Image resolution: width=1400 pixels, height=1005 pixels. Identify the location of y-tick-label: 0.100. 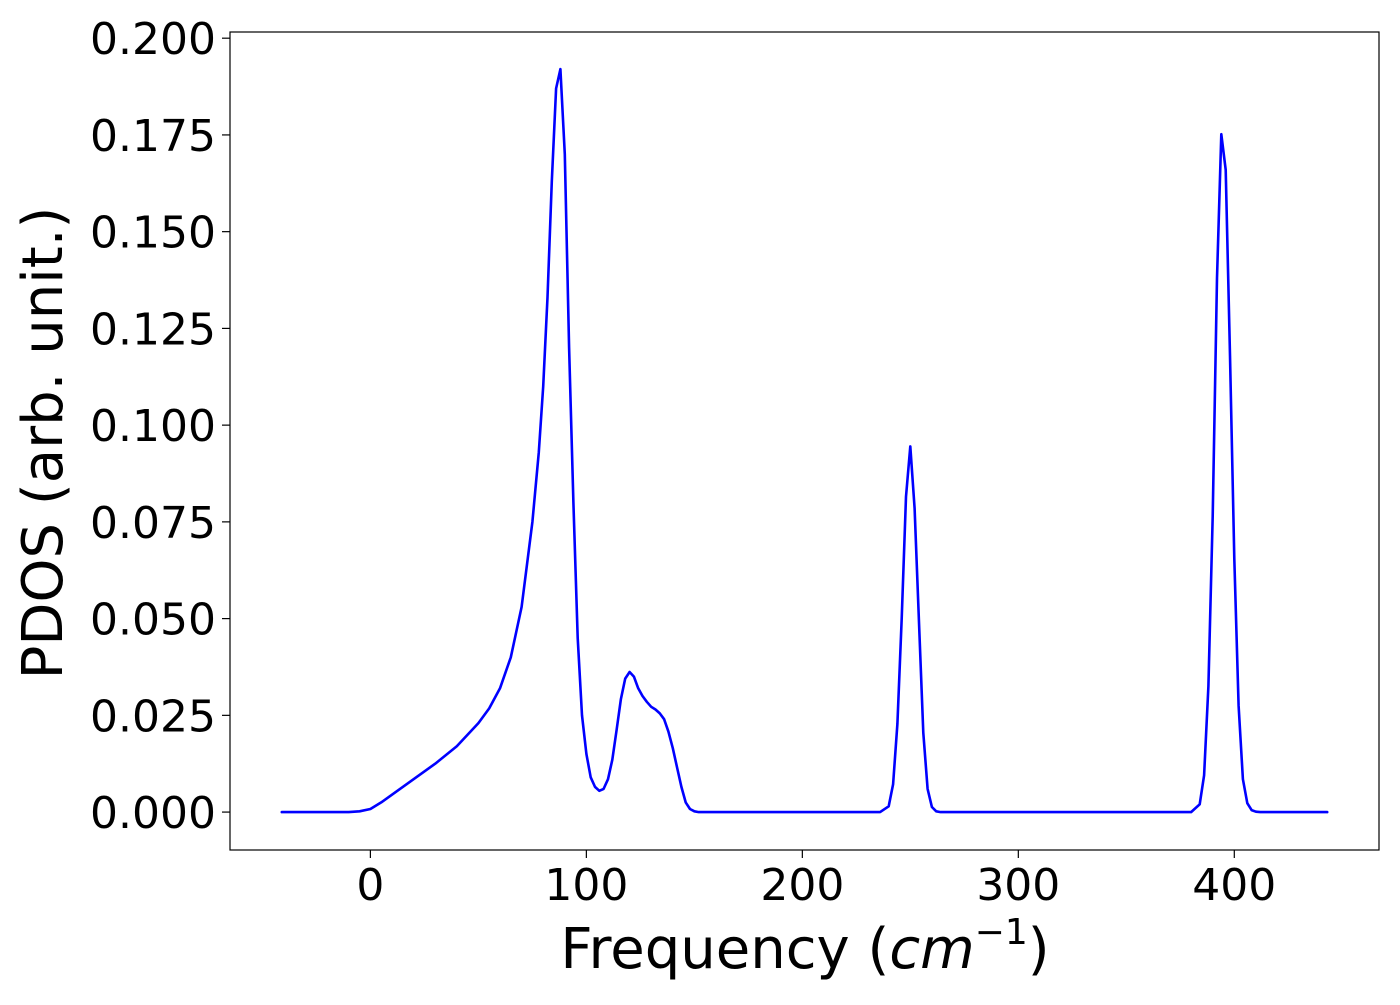
(153, 426).